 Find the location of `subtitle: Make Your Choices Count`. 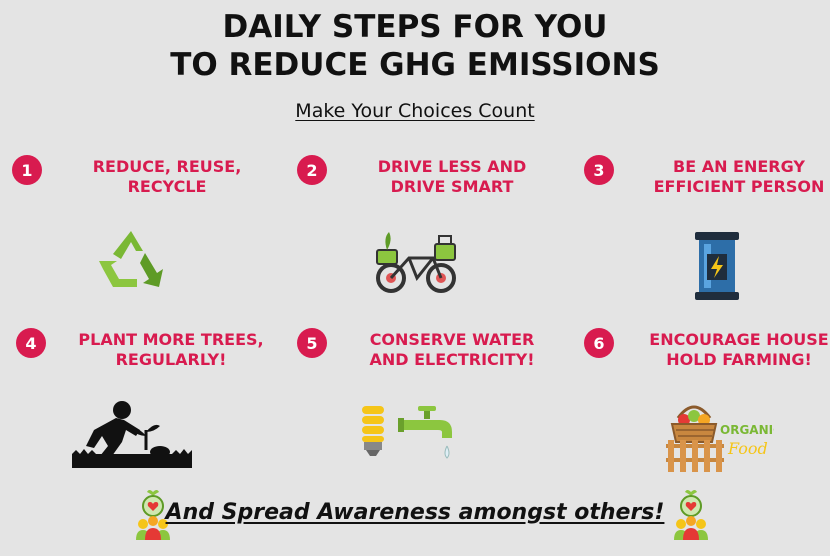

subtitle: Make Your Choices Count is located at coordinates (415, 111).